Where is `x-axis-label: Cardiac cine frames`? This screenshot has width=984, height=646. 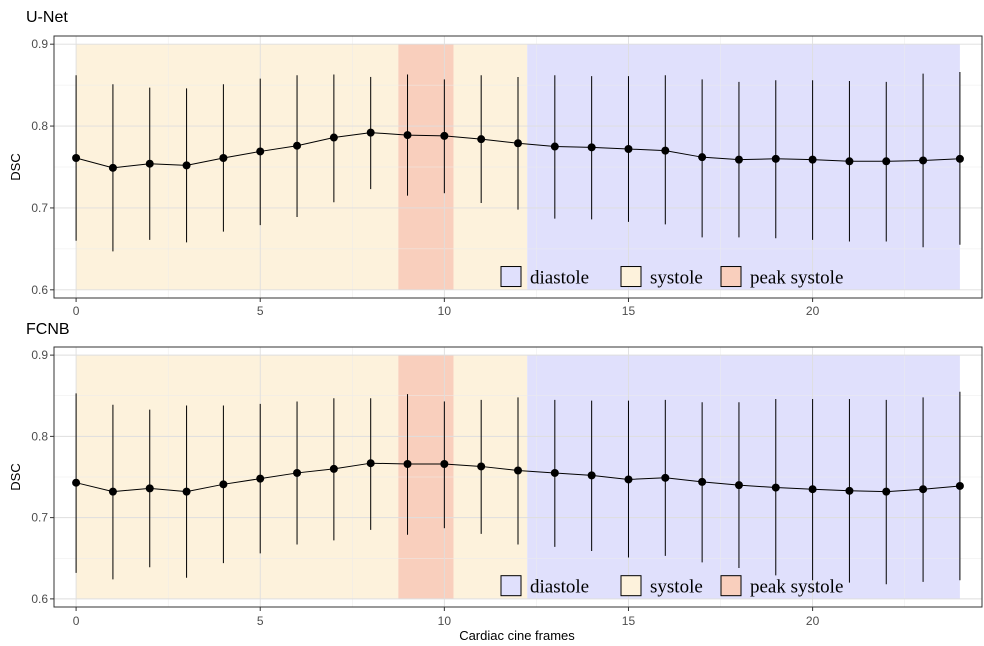 x-axis-label: Cardiac cine frames is located at coordinates (517, 635).